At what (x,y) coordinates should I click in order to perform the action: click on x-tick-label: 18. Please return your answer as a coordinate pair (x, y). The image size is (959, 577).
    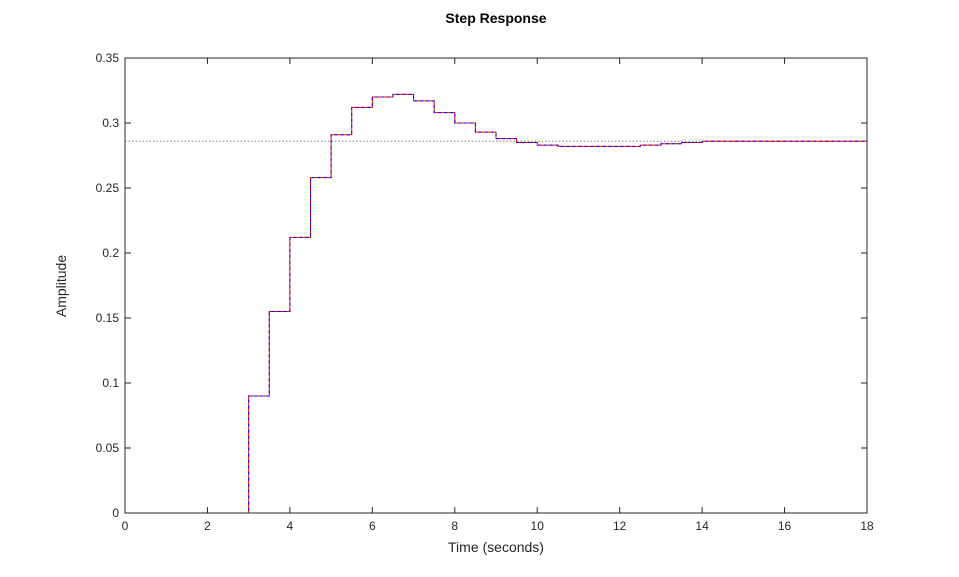
    Looking at the image, I should click on (867, 526).